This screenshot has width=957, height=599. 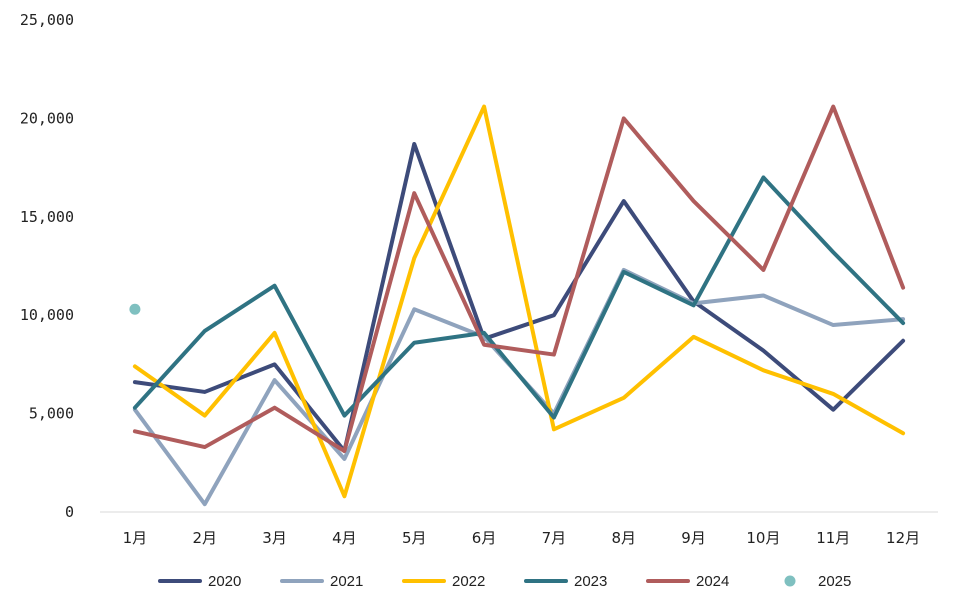 I want to click on x-tick-label: 8月, so click(x=623, y=538).